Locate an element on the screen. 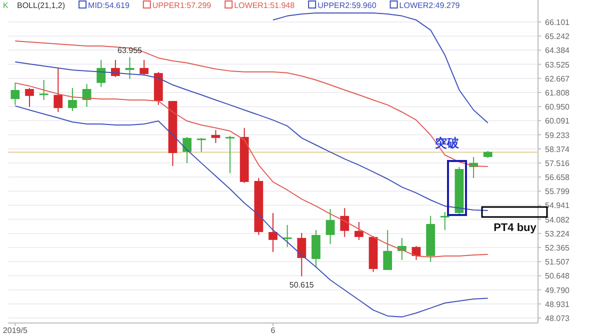  legend-label: UPPER1:57.299 is located at coordinates (182, 5).